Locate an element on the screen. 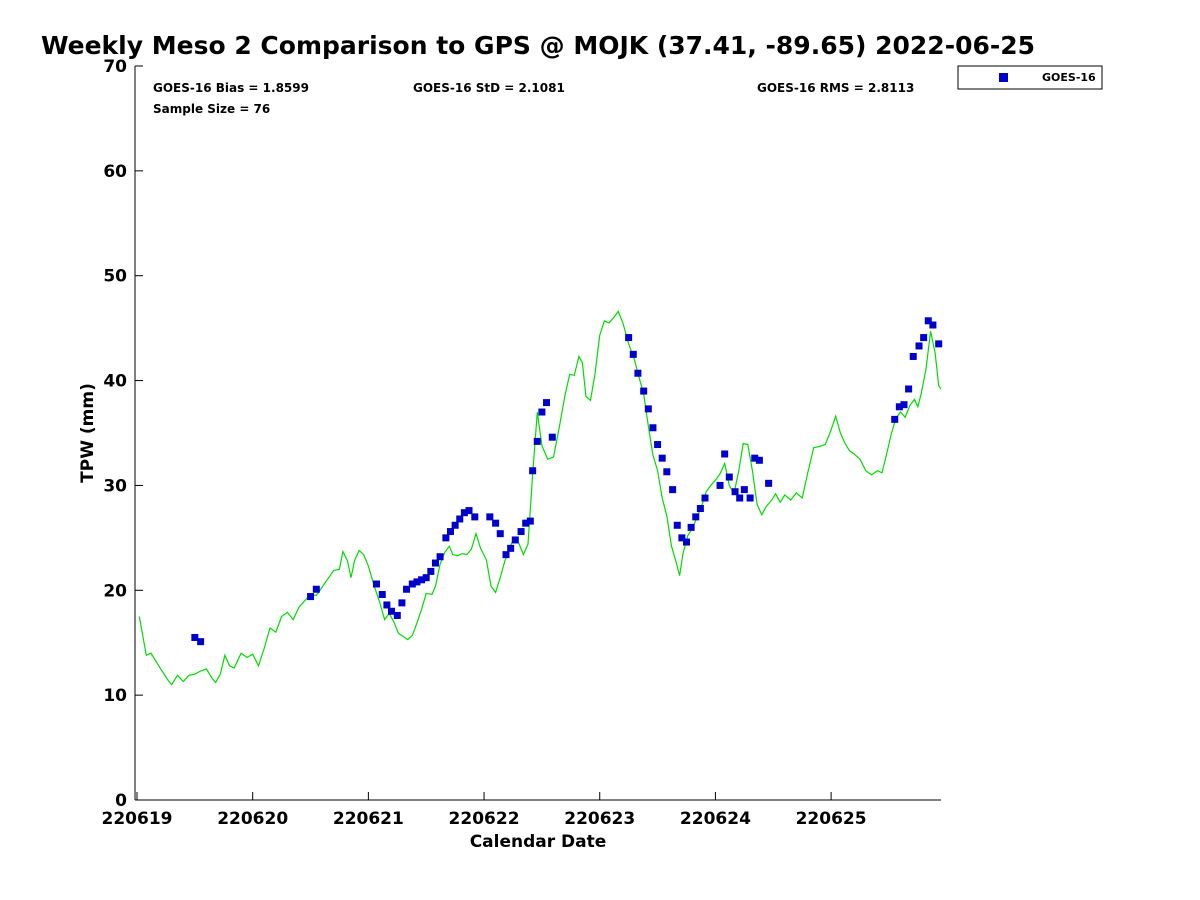  sample-size-stat: Sample Size = 76 is located at coordinates (211, 109).